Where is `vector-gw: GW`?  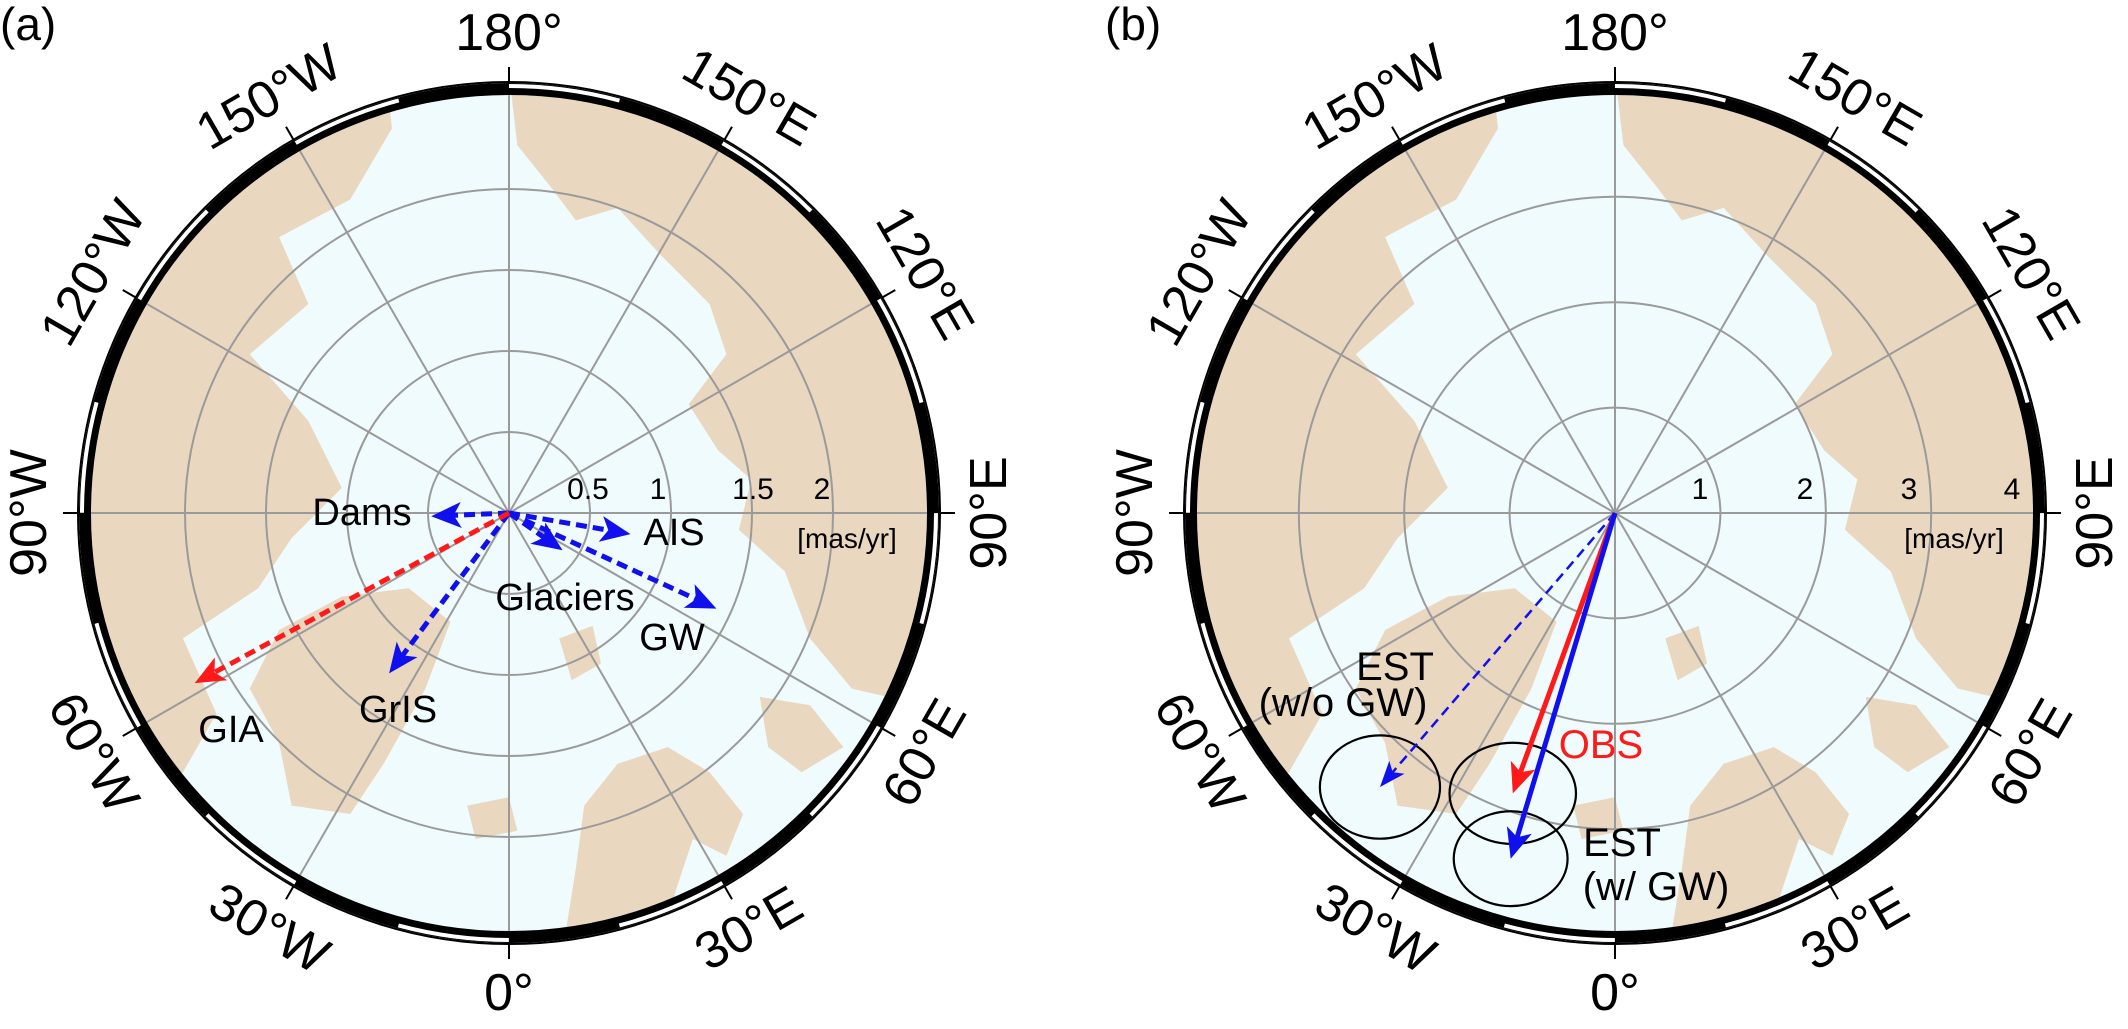
vector-gw: GW is located at coordinates (612, 584).